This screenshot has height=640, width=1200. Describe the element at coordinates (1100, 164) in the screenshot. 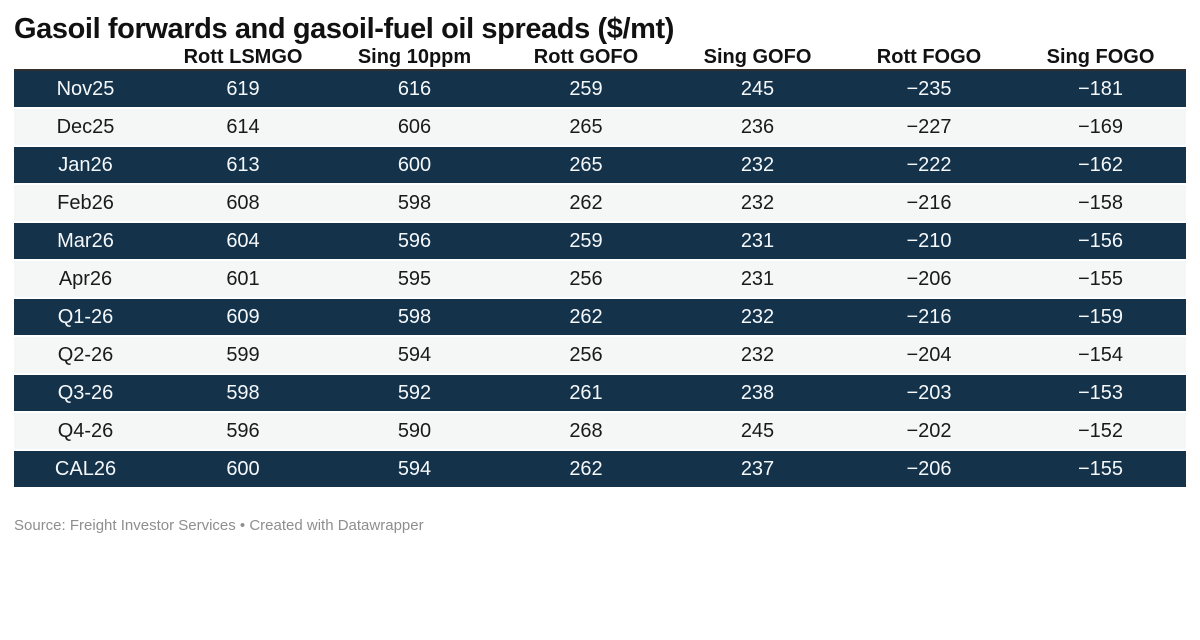

I see `table-cell: −162` at that location.